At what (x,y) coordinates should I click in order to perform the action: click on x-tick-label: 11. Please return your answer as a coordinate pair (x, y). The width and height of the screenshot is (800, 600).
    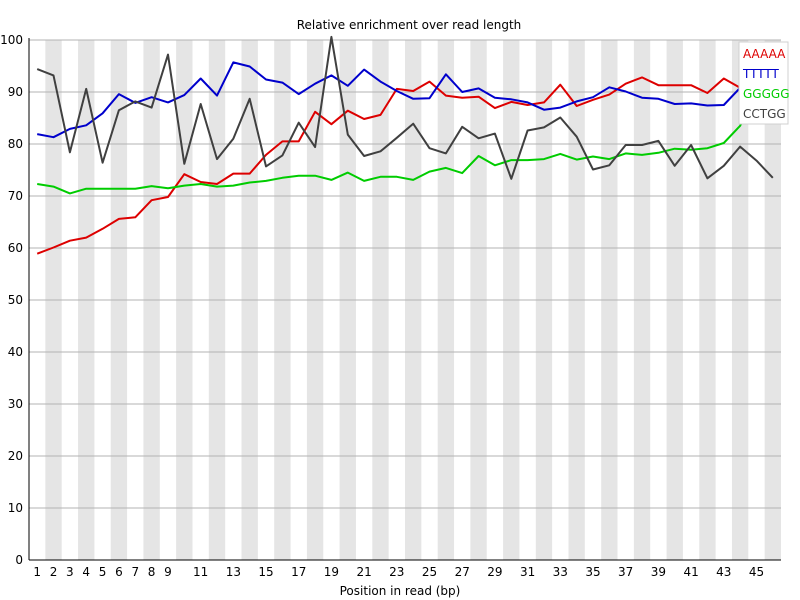
    Looking at the image, I should click on (200, 572).